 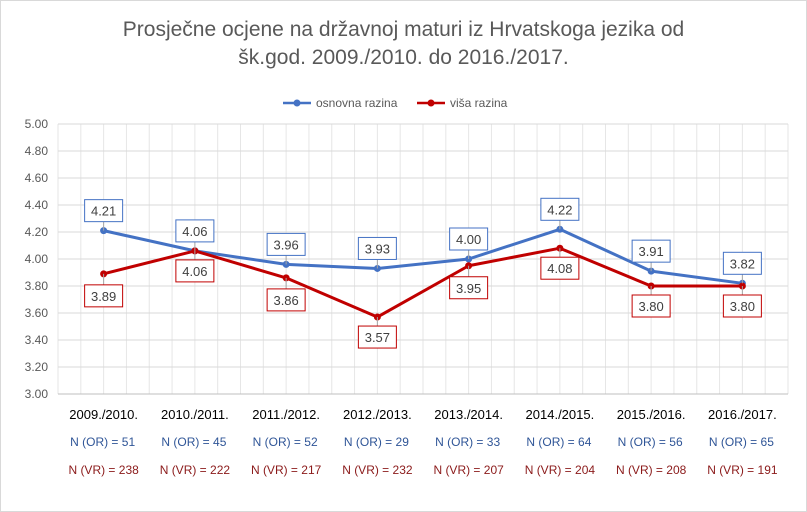 I want to click on data-label: 3.82, so click(x=742, y=263).